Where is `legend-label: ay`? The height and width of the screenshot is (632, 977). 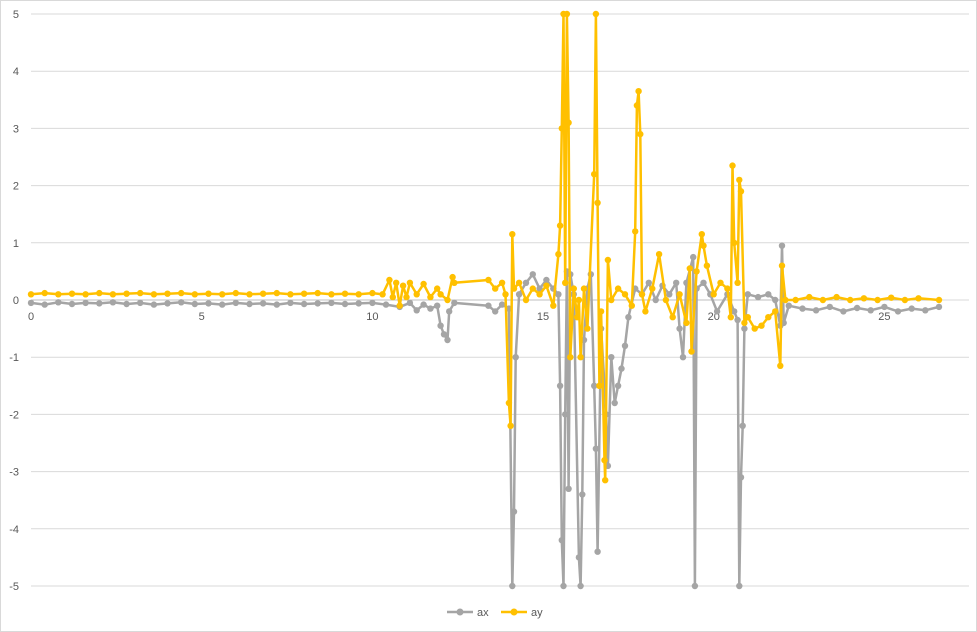 legend-label: ay is located at coordinates (537, 613).